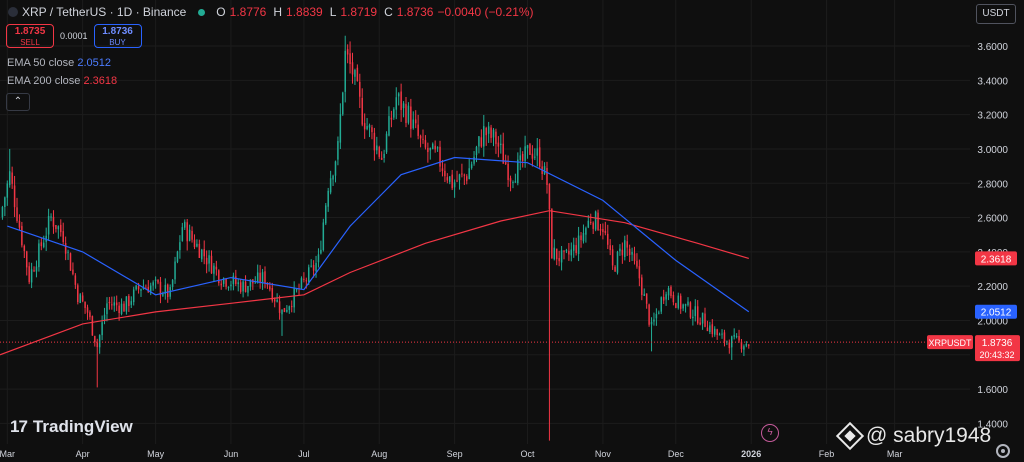  What do you see at coordinates (455, 454) in the screenshot?
I see `x-tick-label: Sep` at bounding box center [455, 454].